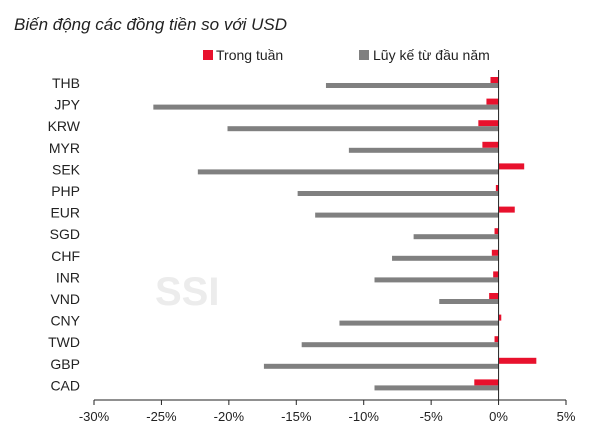 Image resolution: width=590 pixels, height=434 pixels. Describe the element at coordinates (65, 299) in the screenshot. I see `category-label-vnd: VND` at that location.